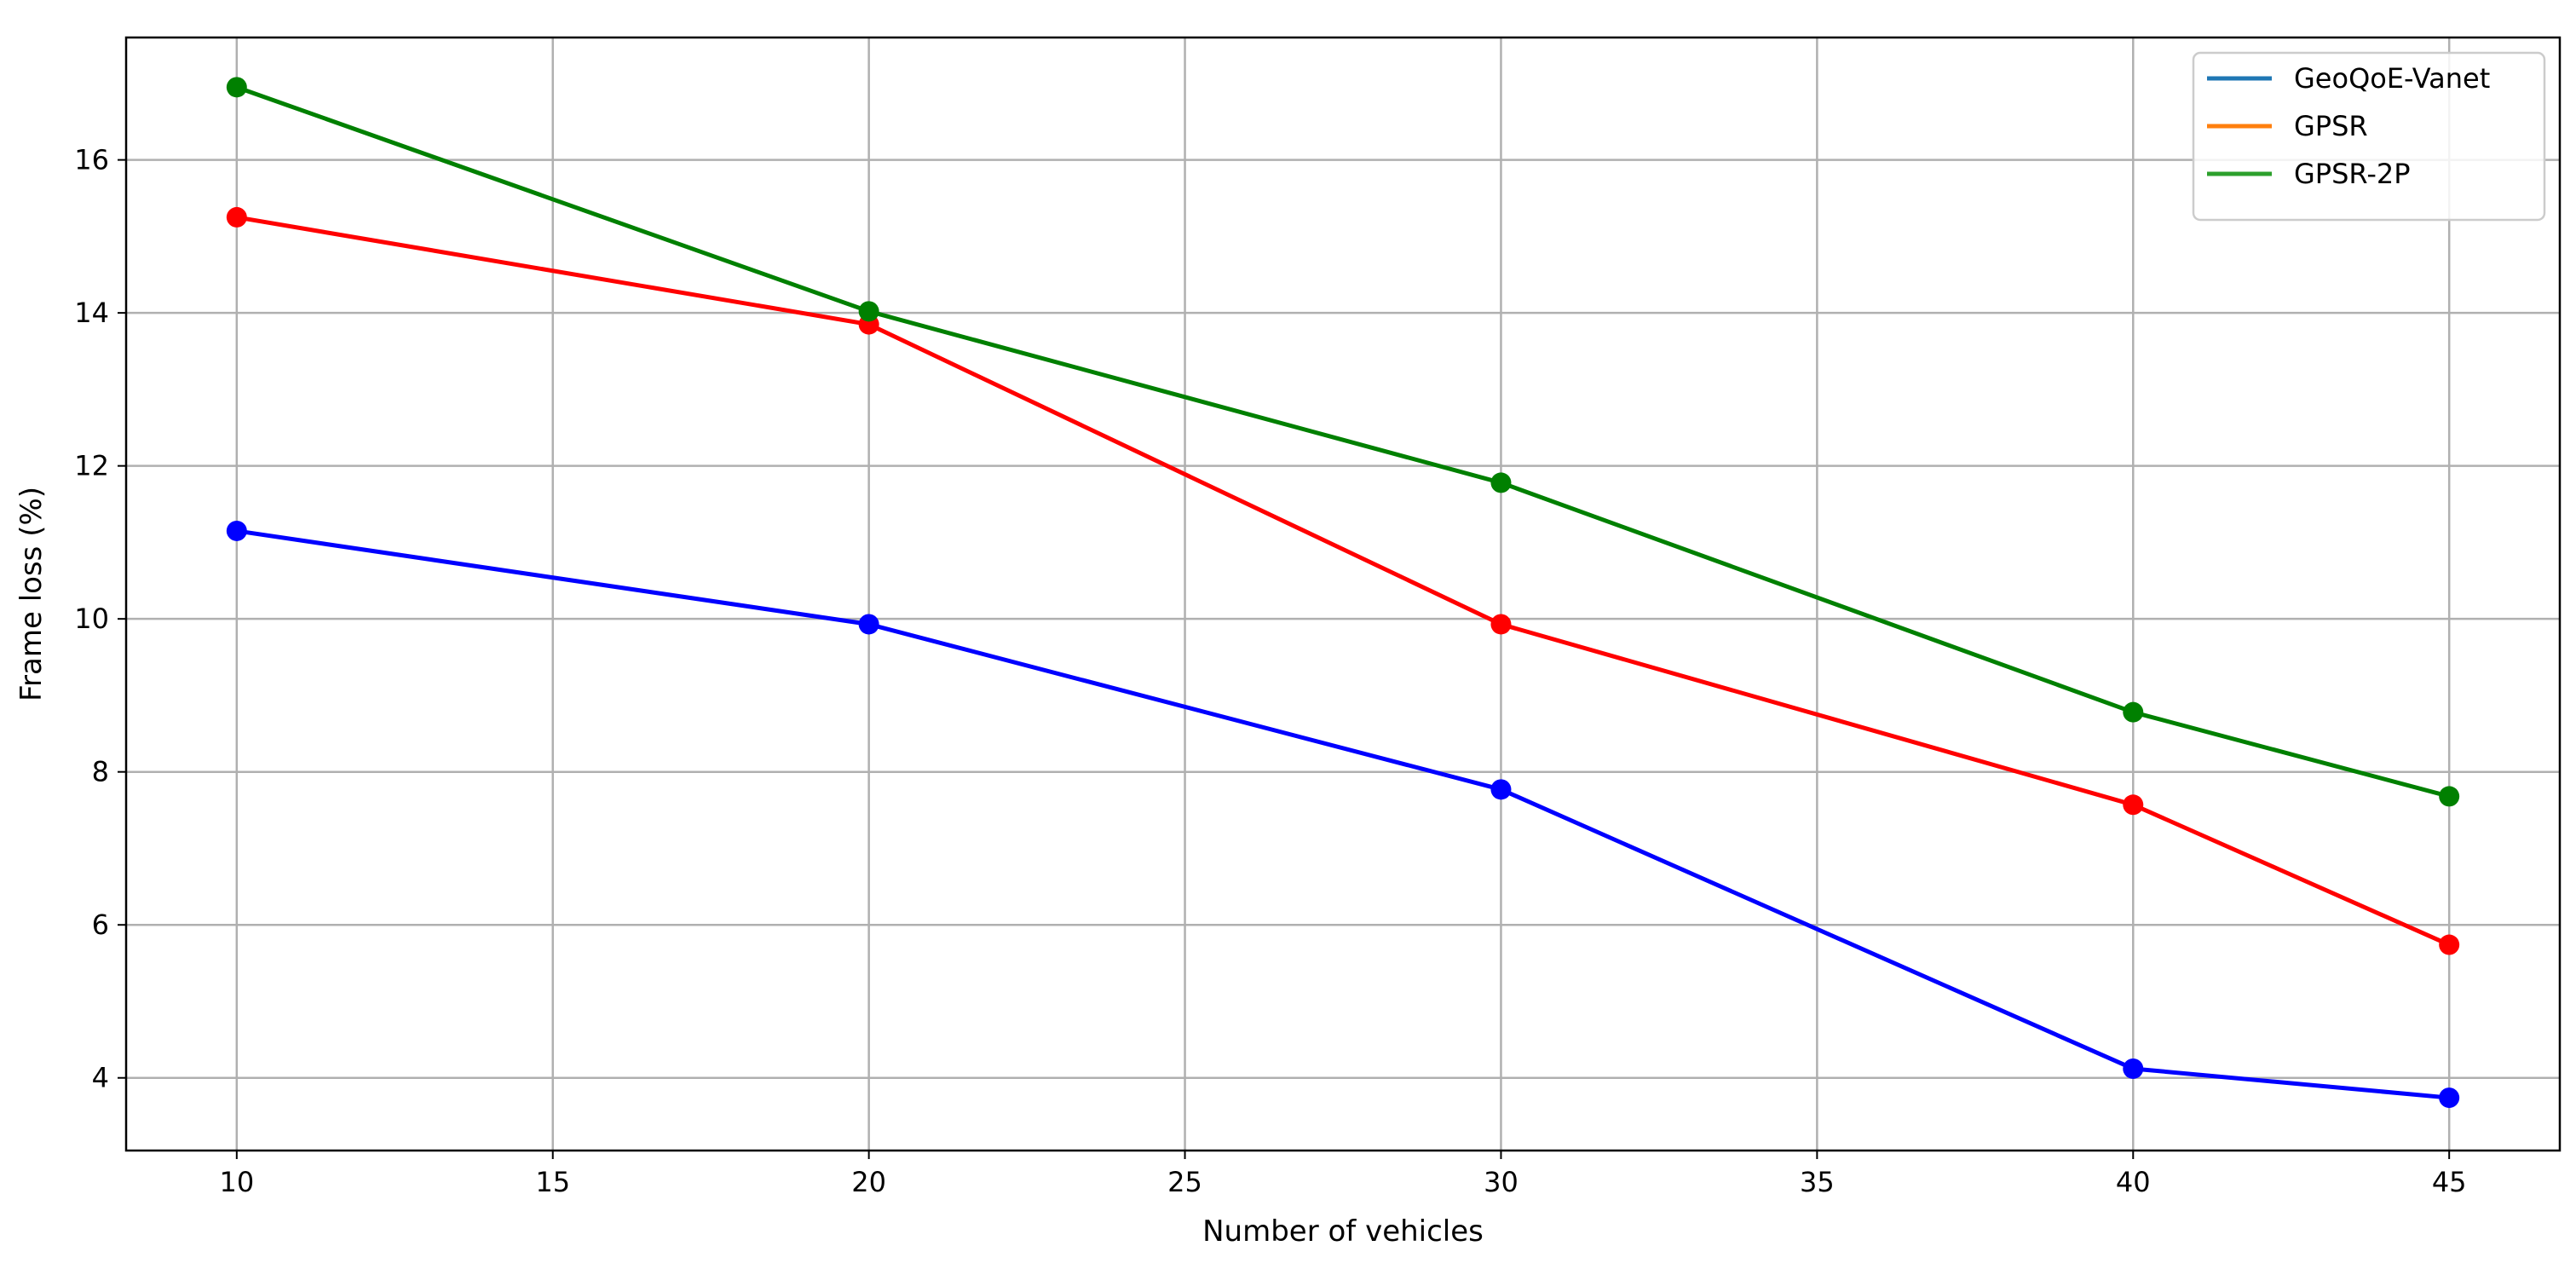 The image size is (2576, 1269). Describe the element at coordinates (2287, 126) in the screenshot. I see `legend-entry: GPSR` at that location.